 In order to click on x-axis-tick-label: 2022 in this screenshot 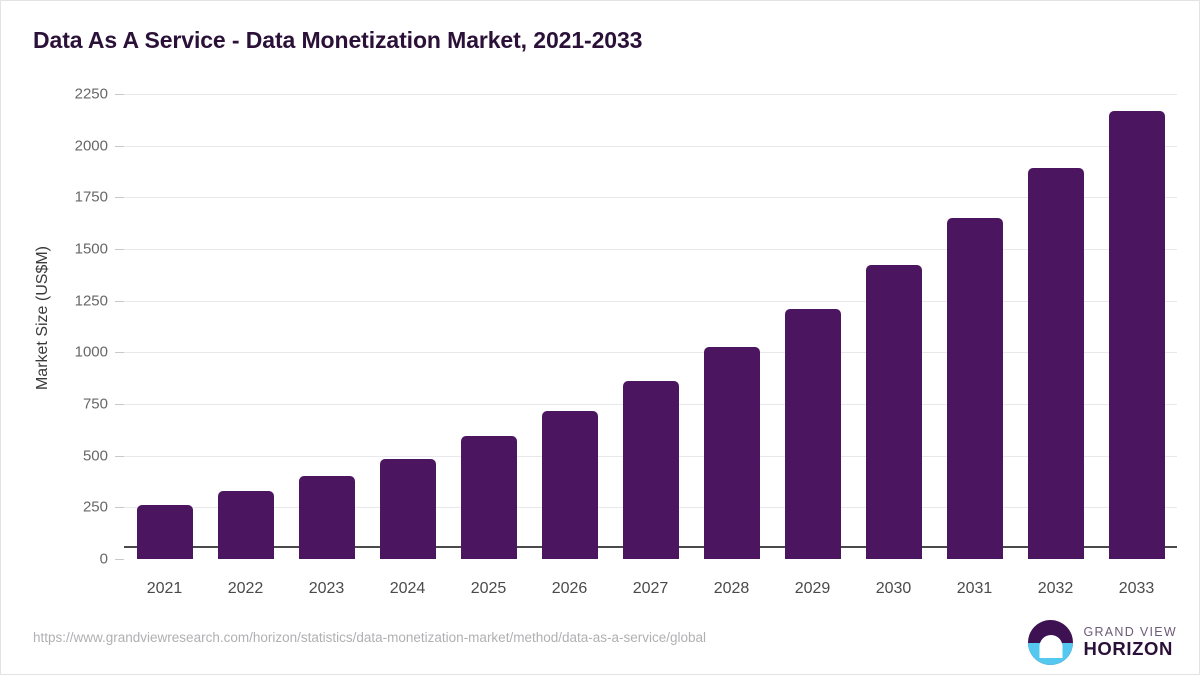, I will do `click(245, 588)`.